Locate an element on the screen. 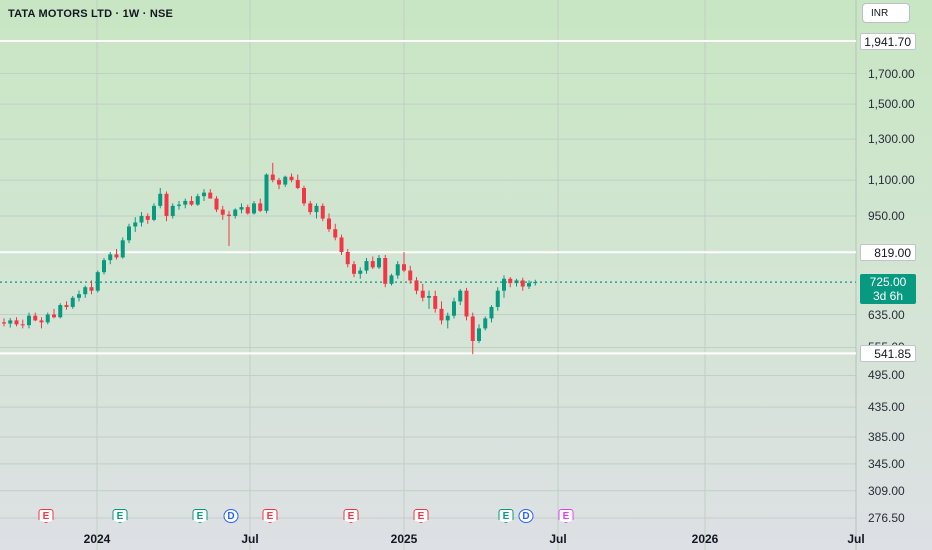 This screenshot has height=550, width=932. price-tick-label: 1,500.00 is located at coordinates (891, 104).